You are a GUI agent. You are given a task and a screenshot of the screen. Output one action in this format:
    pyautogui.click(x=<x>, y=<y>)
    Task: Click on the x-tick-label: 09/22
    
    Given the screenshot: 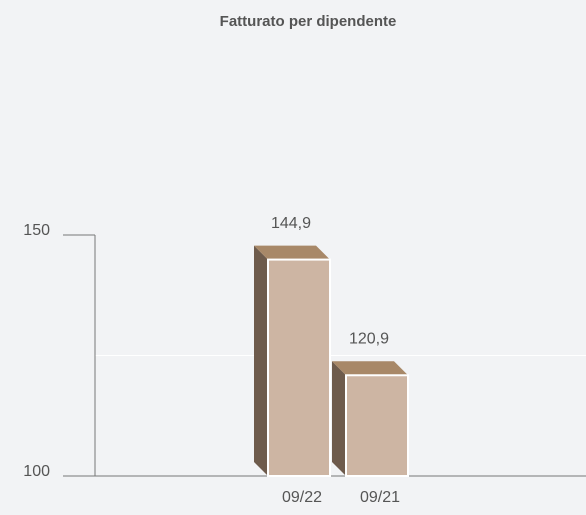 What is the action you would take?
    pyautogui.click(x=302, y=497)
    